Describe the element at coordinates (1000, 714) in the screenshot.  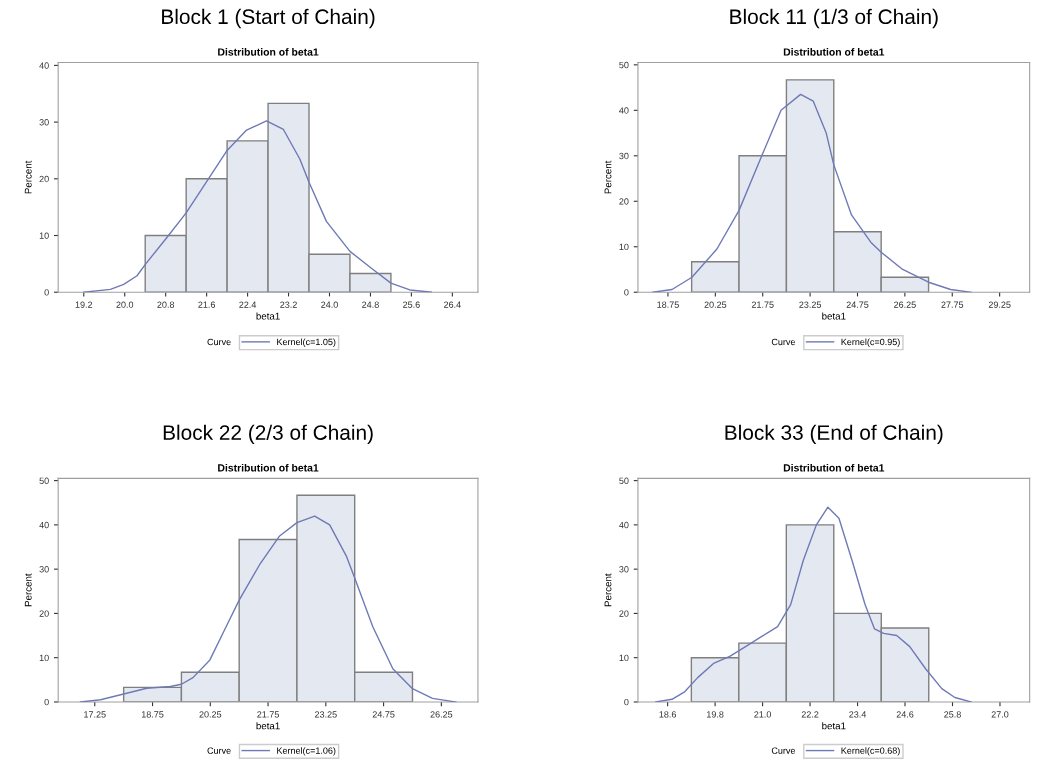
I see `x-tick-label: 27.0` at that location.